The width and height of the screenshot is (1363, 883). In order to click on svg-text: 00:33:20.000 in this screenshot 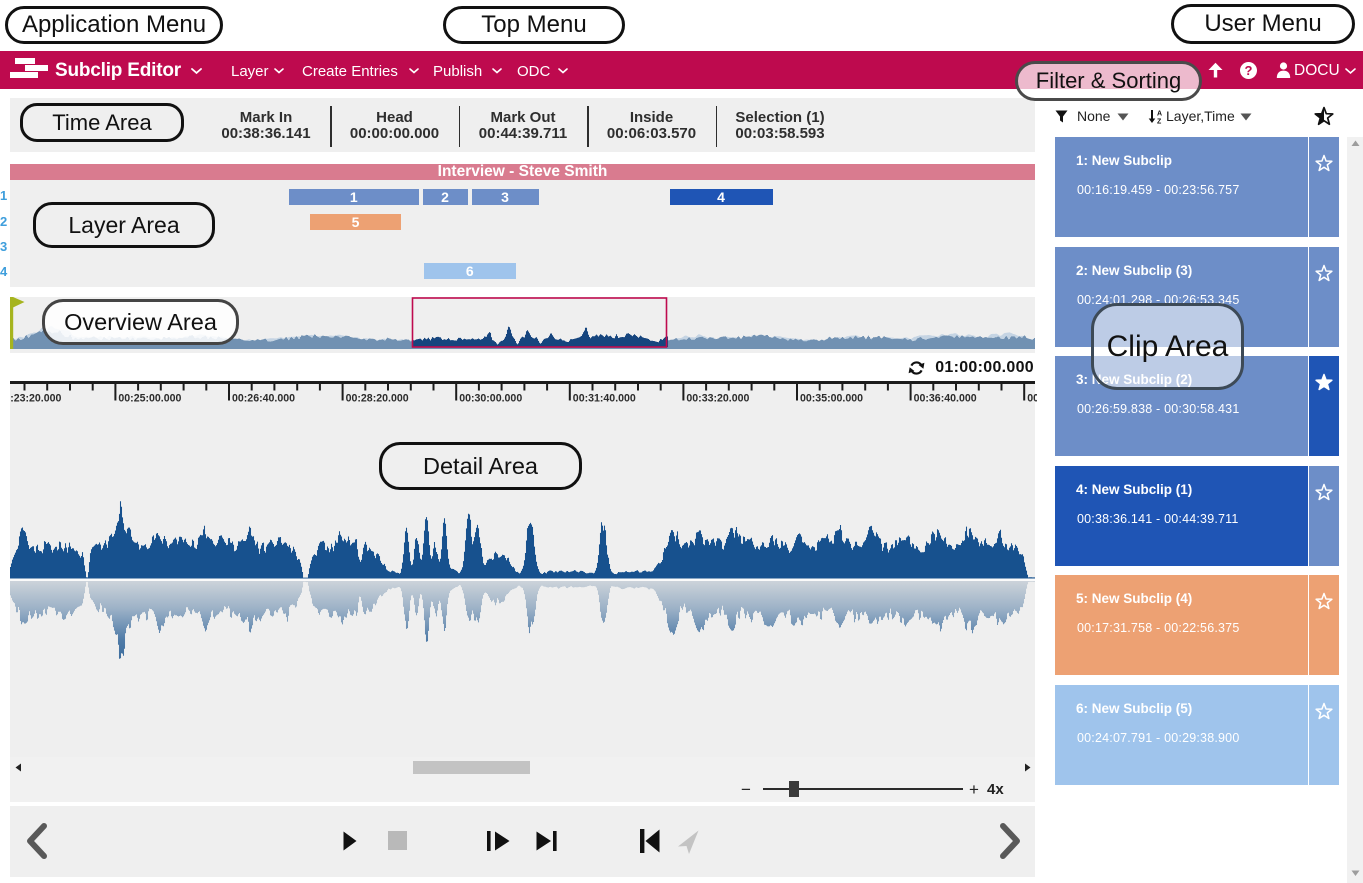, I will do `click(717, 399)`.